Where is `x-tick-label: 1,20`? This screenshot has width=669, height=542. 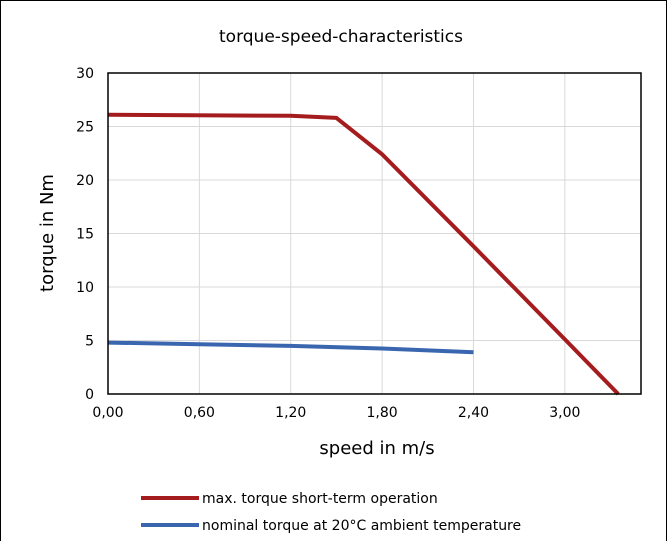 x-tick-label: 1,20 is located at coordinates (290, 413).